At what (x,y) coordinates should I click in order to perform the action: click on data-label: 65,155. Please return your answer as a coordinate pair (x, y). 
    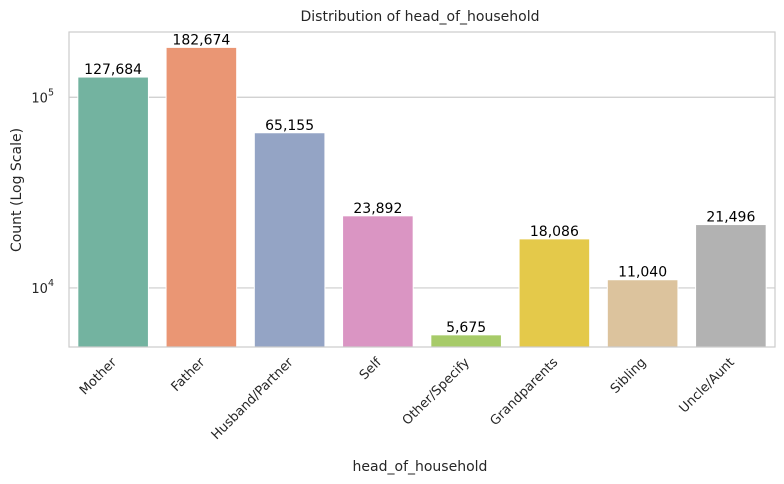
    Looking at the image, I should click on (289, 126).